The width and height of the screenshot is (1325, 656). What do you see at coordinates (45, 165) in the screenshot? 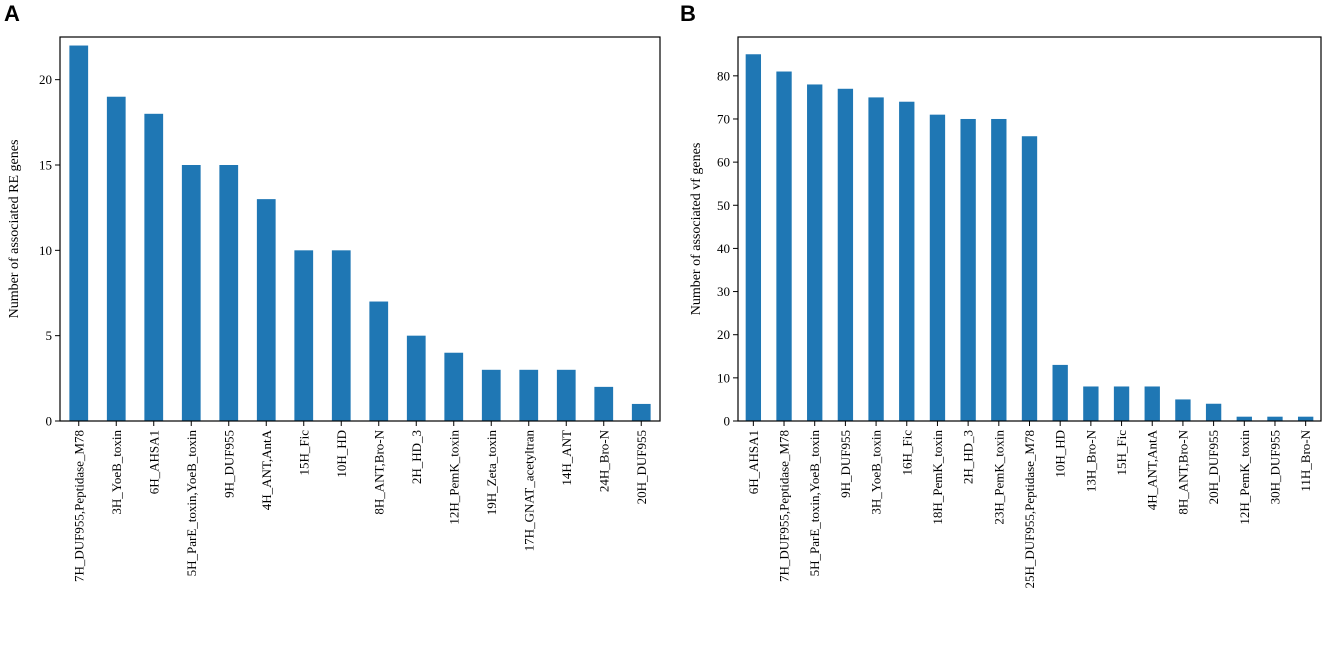
I see `y-tick-label: 15` at bounding box center [45, 165].